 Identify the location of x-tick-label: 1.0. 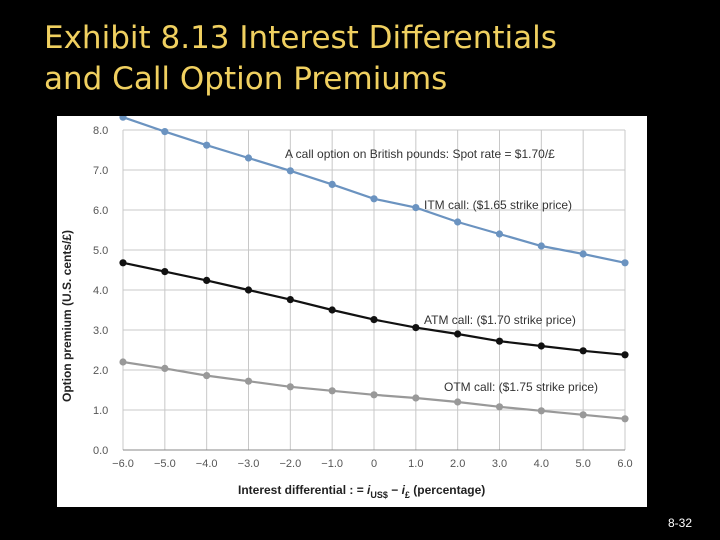
(415, 464).